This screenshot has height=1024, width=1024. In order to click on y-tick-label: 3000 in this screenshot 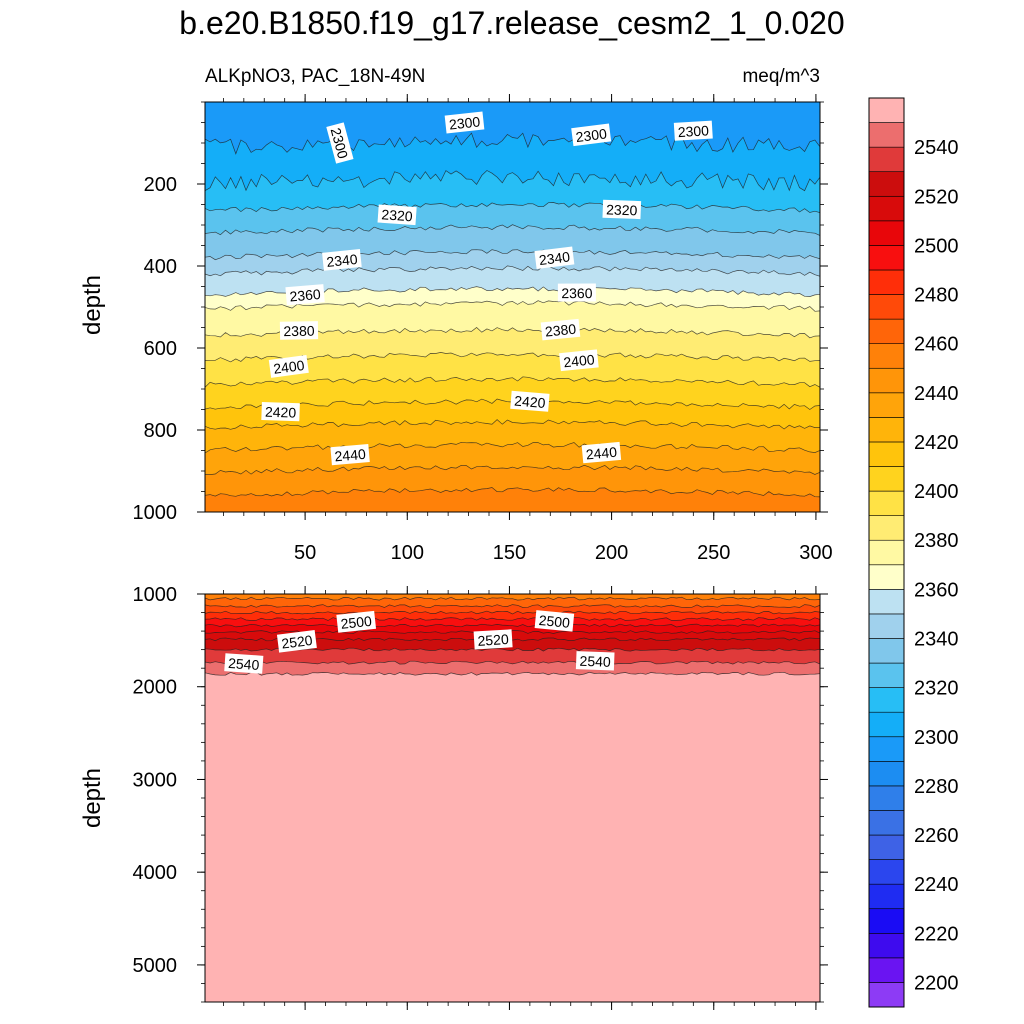, I will do `click(155, 780)`.